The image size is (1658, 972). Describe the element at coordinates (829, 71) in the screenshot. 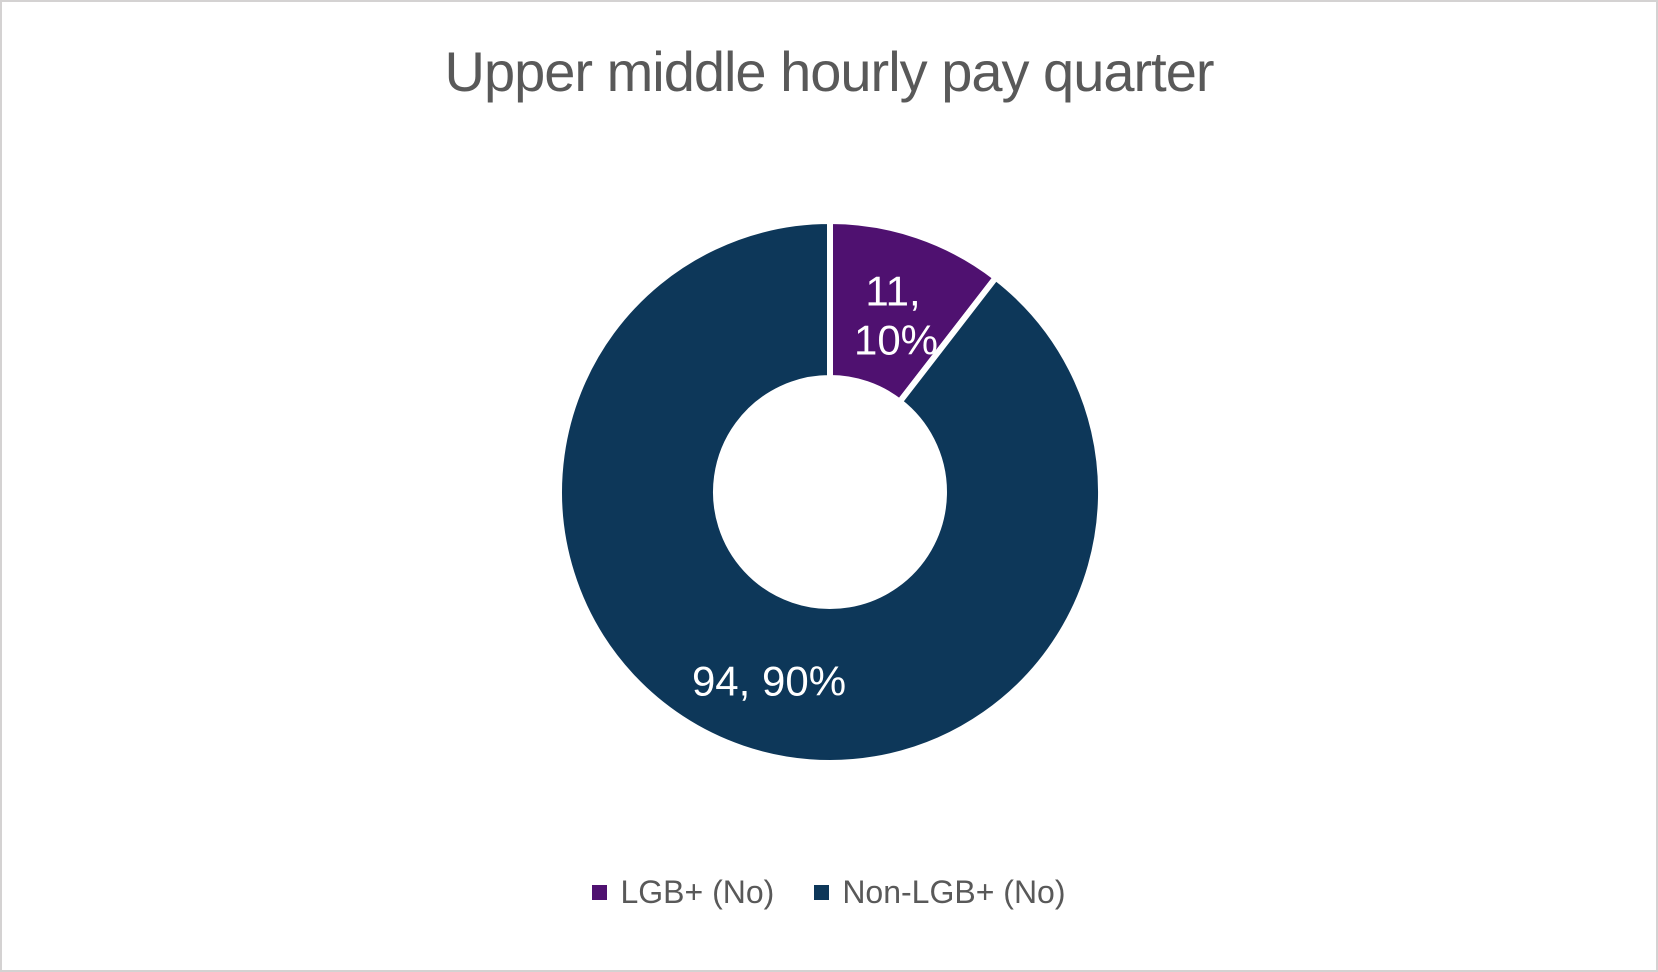

I see `chart-title: Upper middle hourly pay quarter` at that location.